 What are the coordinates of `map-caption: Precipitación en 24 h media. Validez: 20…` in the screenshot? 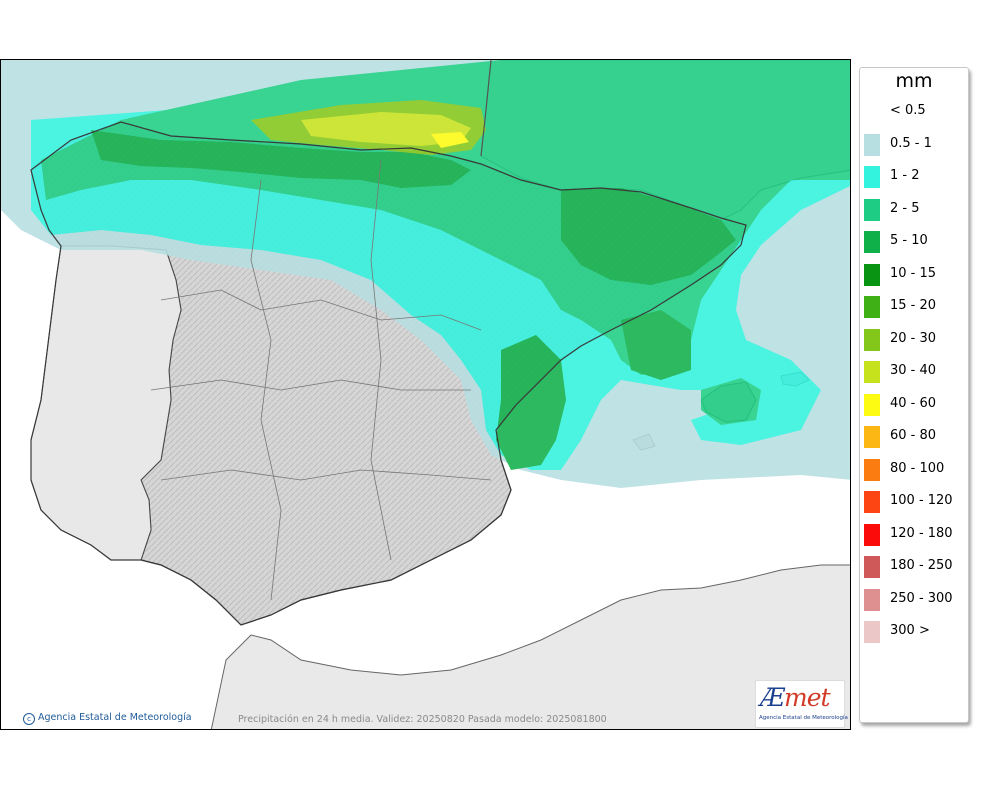 It's located at (422, 719).